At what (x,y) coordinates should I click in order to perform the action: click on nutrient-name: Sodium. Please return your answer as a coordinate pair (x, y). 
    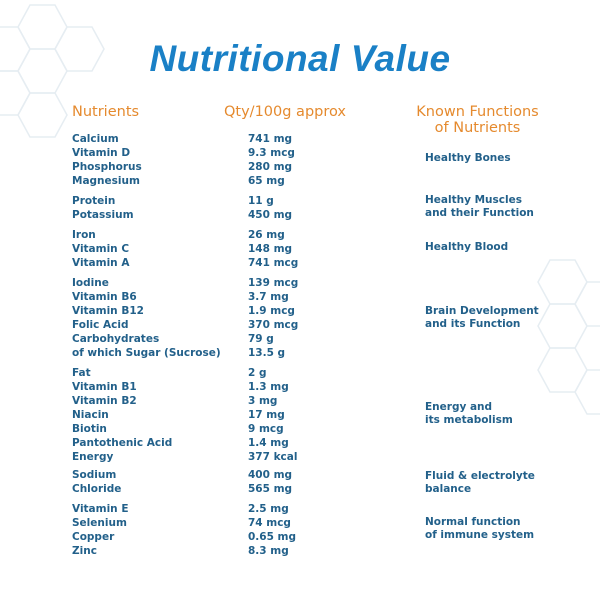
    Looking at the image, I should click on (94, 475).